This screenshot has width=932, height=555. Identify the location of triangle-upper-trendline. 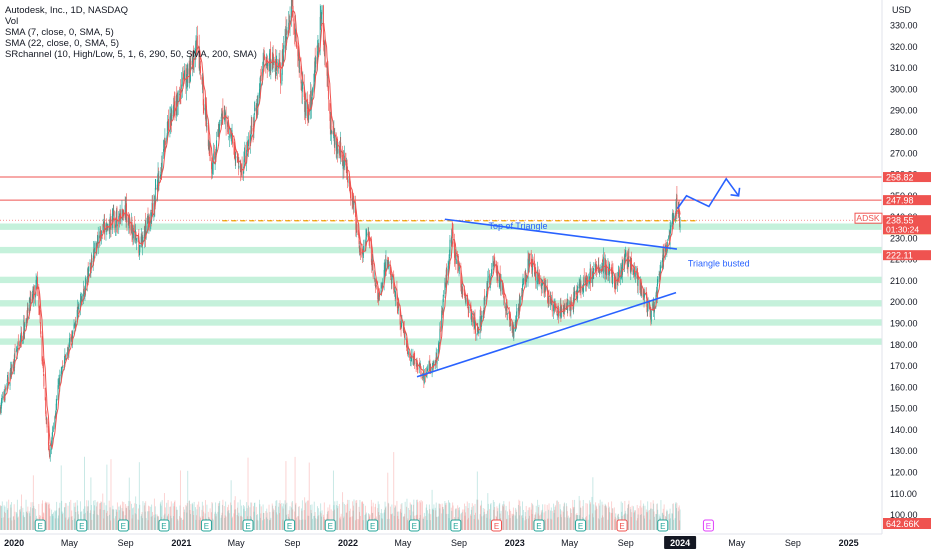
(561, 234).